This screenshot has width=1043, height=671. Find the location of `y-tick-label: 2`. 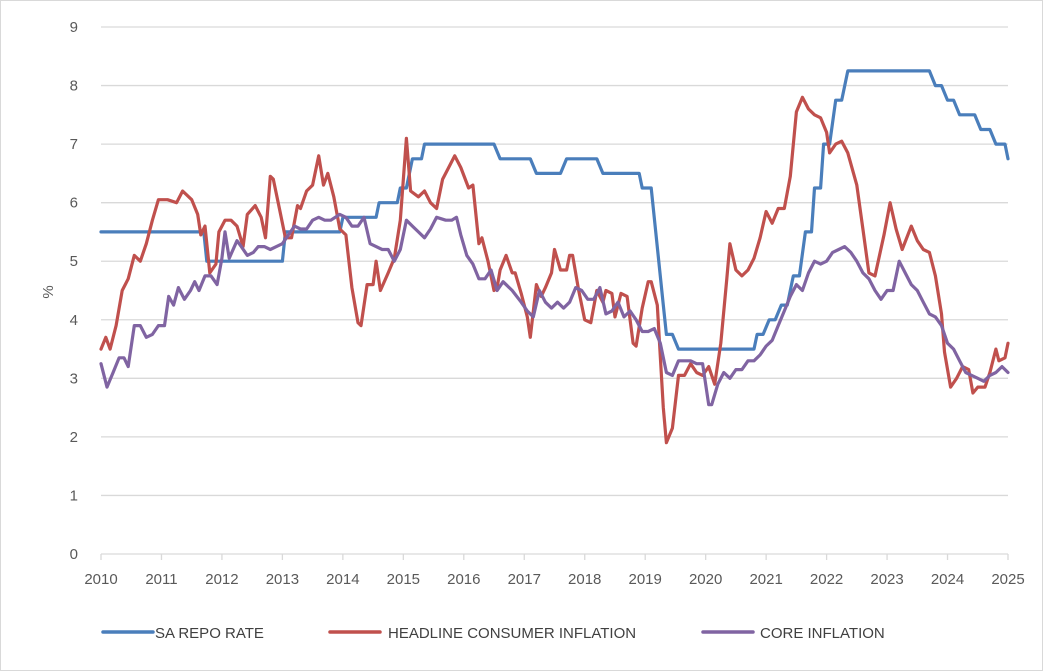

y-tick-label: 2 is located at coordinates (74, 437).